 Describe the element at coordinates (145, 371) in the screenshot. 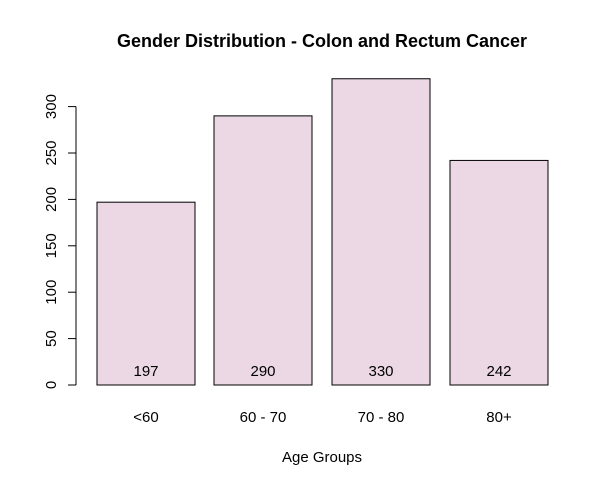

I see `bar-value-label: 197` at that location.